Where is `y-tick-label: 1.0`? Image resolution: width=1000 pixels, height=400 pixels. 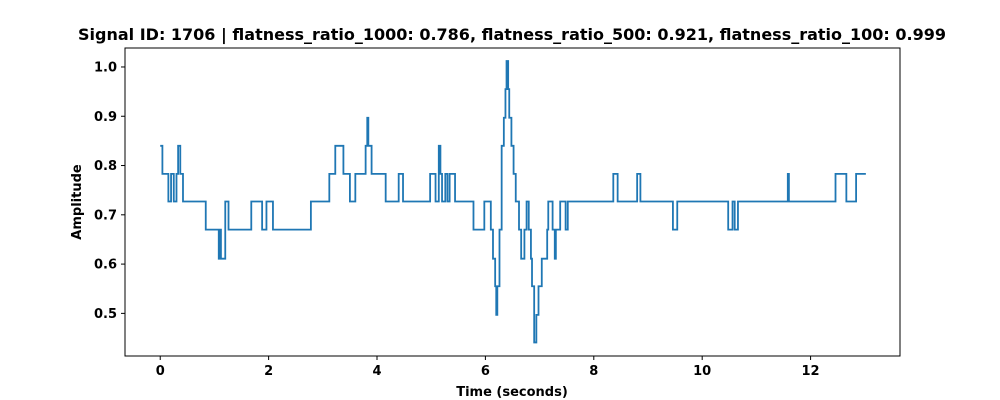 y-tick-label: 1.0 is located at coordinates (105, 67).